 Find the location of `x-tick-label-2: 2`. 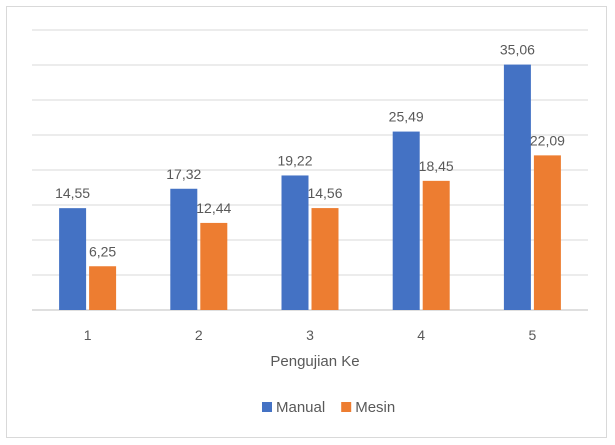

x-tick-label-2: 2 is located at coordinates (199, 335).